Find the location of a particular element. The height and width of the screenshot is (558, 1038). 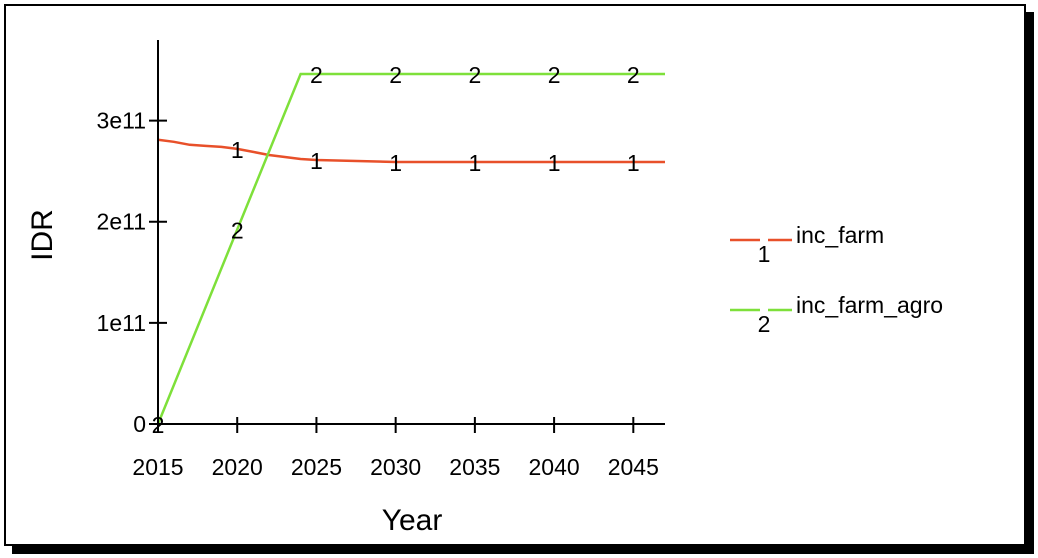

x-tick-label: 2045 is located at coordinates (633, 467).